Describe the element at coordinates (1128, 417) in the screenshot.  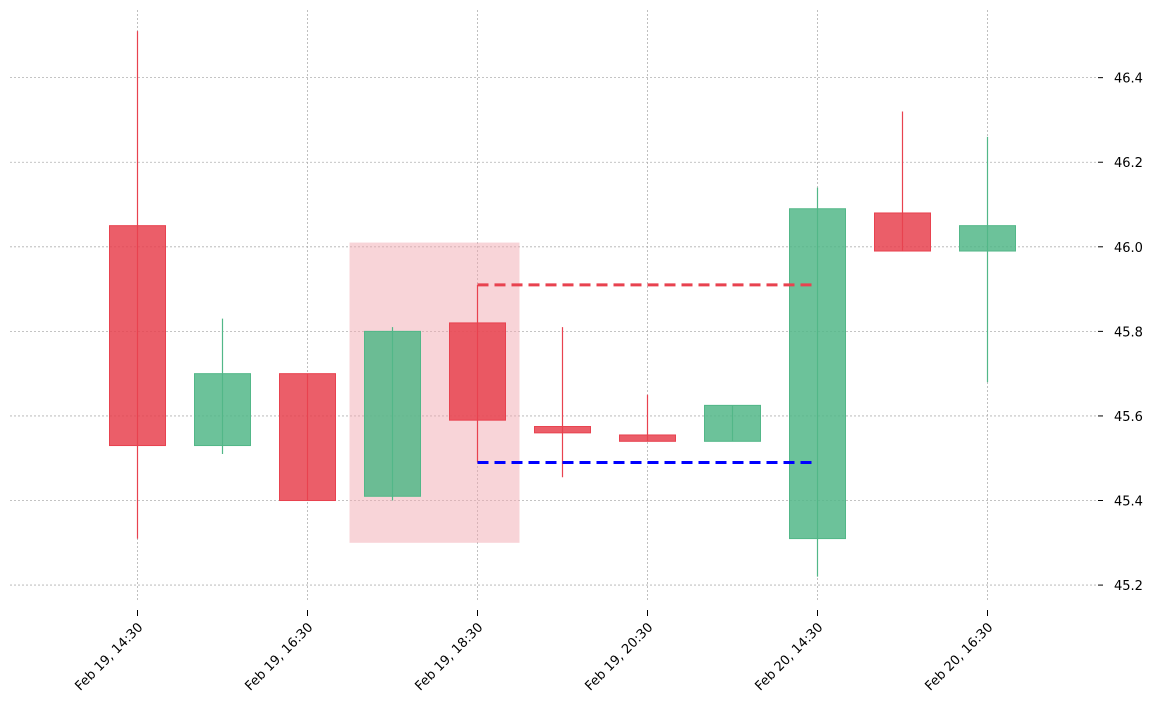
I see `y-tick-label: 45.6` at that location.